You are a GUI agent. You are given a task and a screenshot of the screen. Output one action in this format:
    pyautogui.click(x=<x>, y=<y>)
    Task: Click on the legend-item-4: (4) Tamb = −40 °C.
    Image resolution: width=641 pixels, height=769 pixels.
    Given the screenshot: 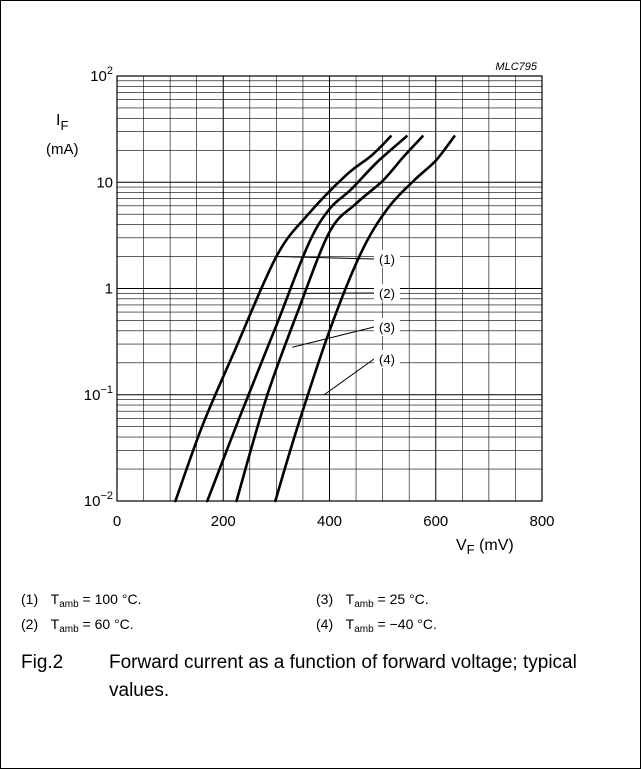 What is the action you would take?
    pyautogui.click(x=376, y=625)
    